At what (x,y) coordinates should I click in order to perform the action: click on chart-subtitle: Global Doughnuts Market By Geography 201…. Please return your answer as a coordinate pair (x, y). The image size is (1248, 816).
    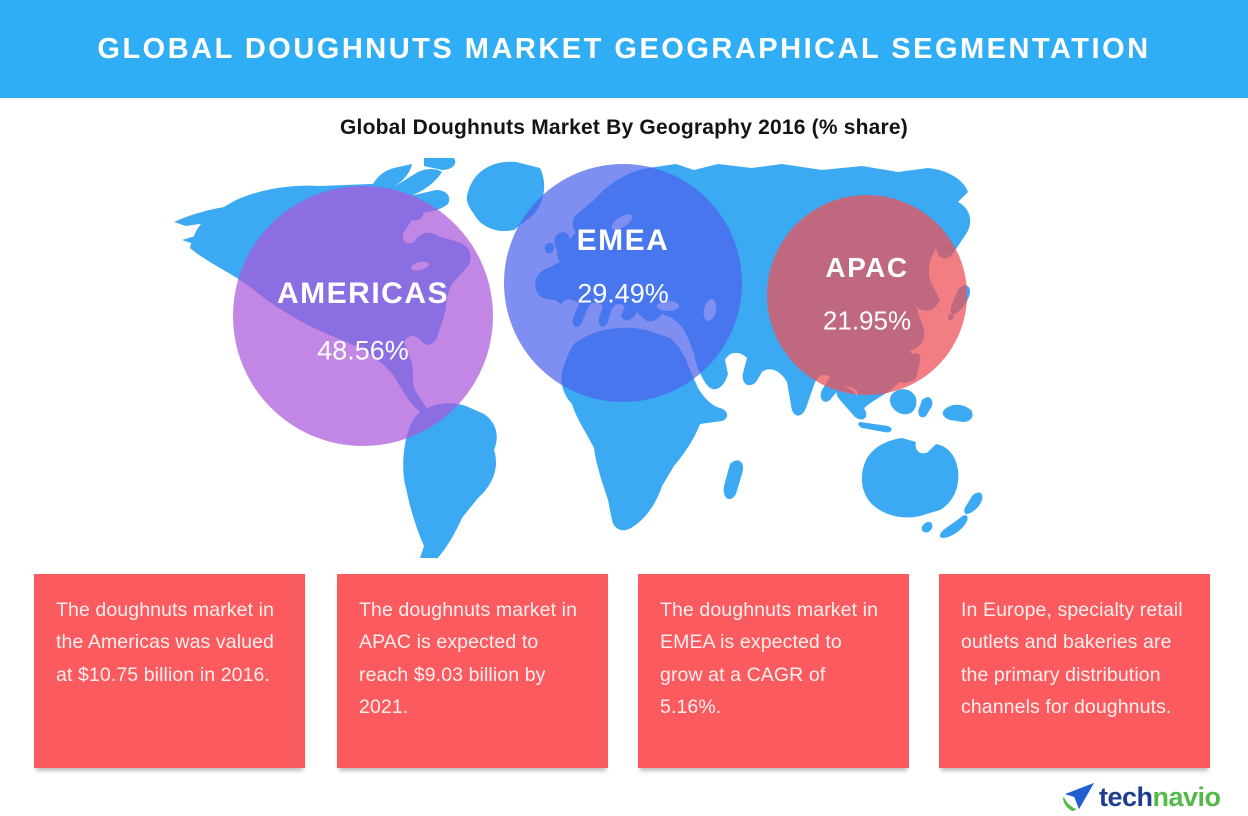
    Looking at the image, I should click on (624, 127).